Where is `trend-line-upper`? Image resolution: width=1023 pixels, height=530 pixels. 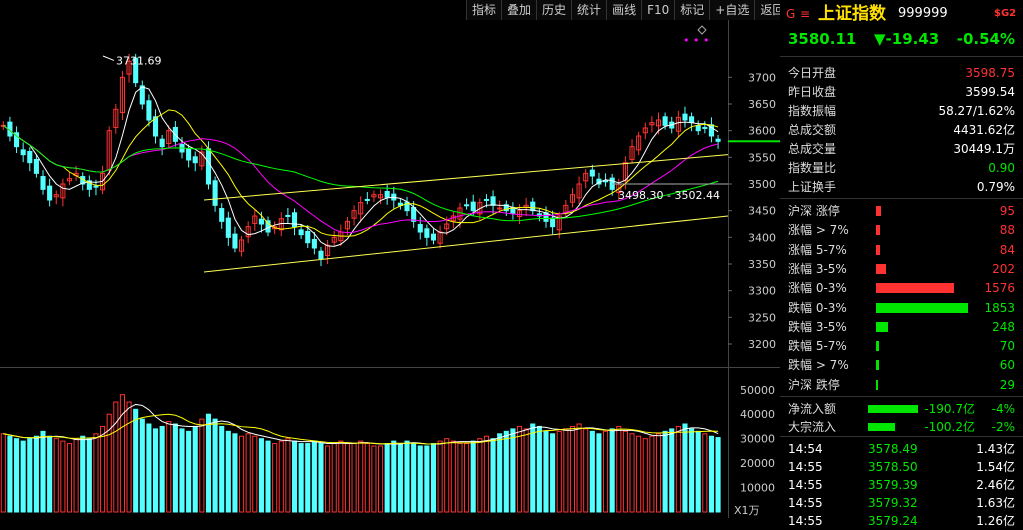 trend-line-upper is located at coordinates (466, 177).